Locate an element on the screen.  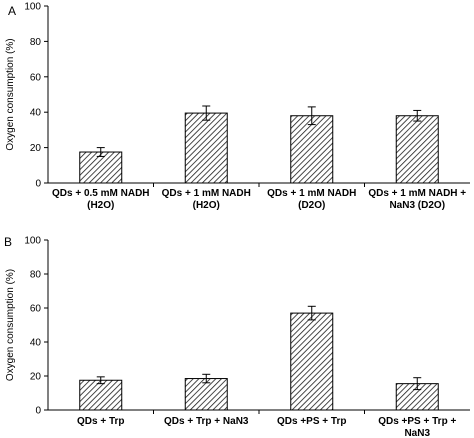
category-label: QDs + 1 mM NADH (H2O) is located at coordinates (206, 199).